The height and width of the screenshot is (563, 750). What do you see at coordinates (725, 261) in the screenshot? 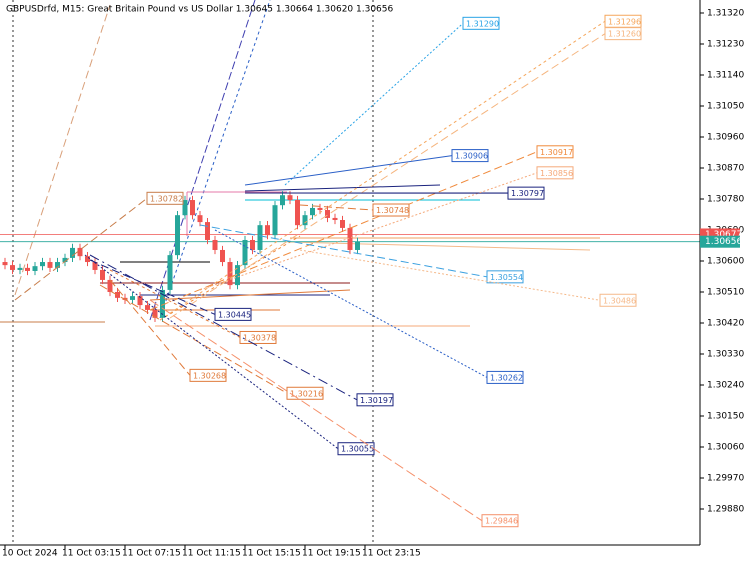
I see `y-tick-label: 1.30600` at bounding box center [725, 261].